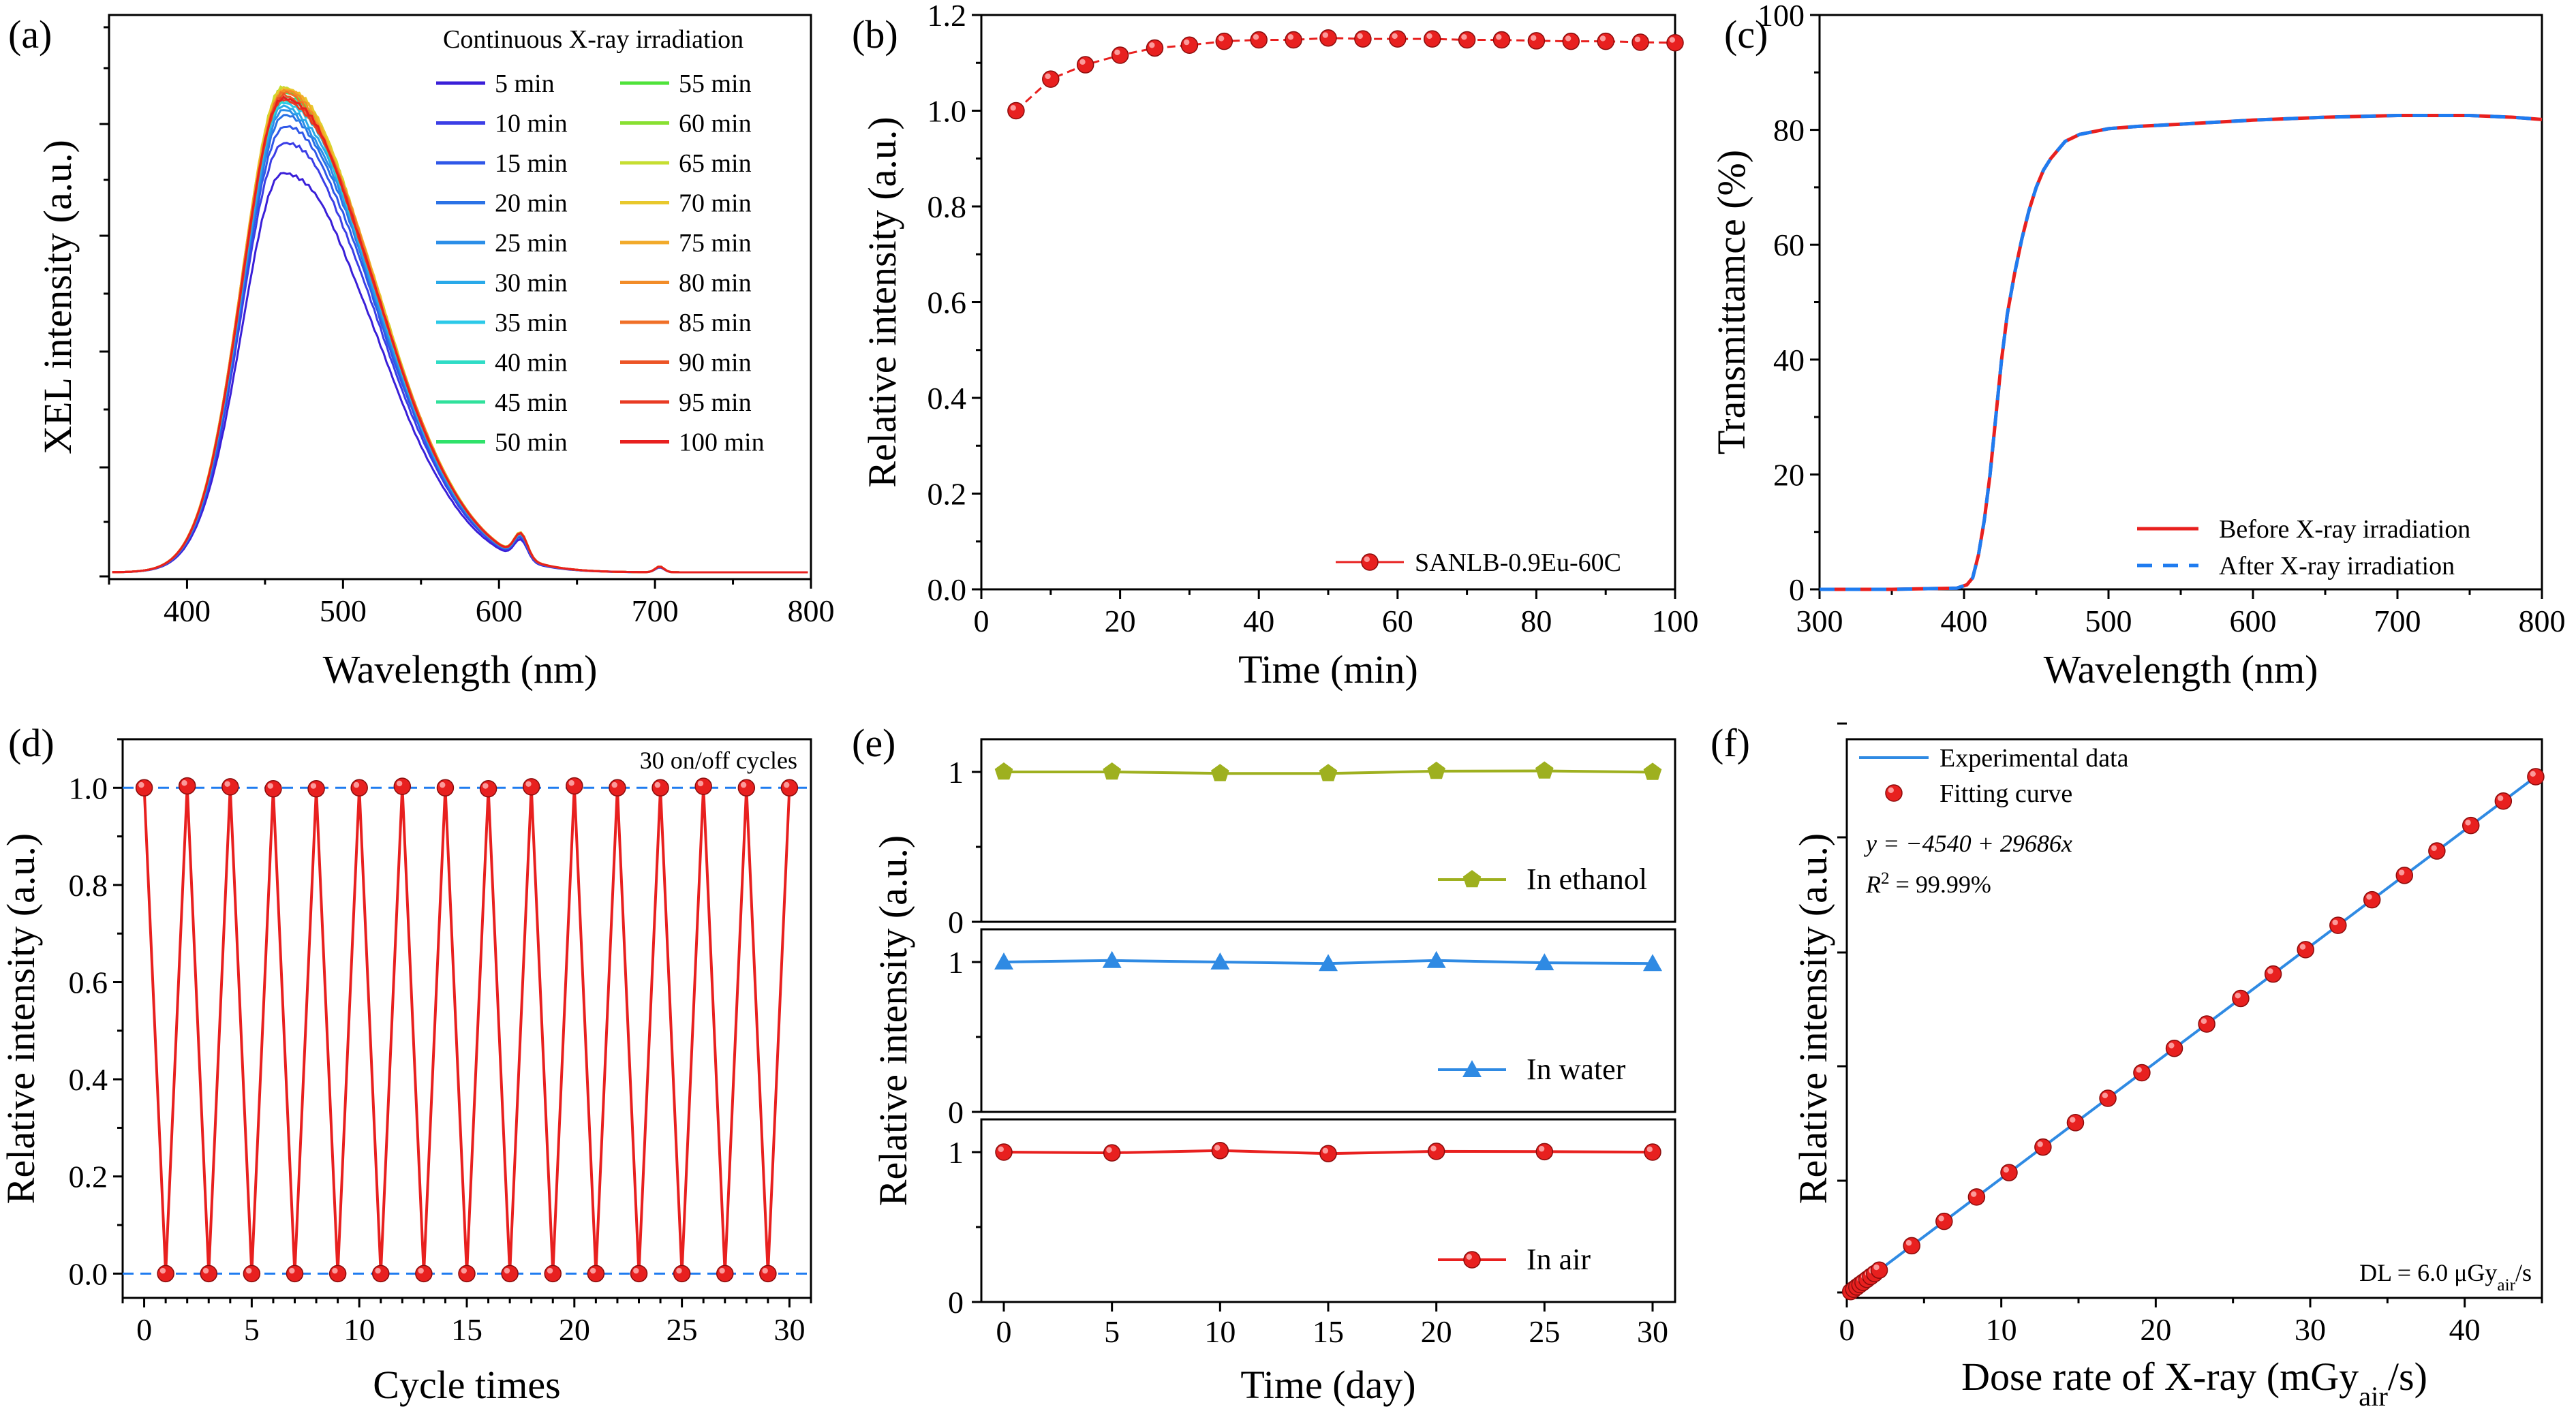 This screenshot has width=2576, height=1411. I want to click on e-y-axis-label: Relative intensity (a.u.), so click(893, 1020).